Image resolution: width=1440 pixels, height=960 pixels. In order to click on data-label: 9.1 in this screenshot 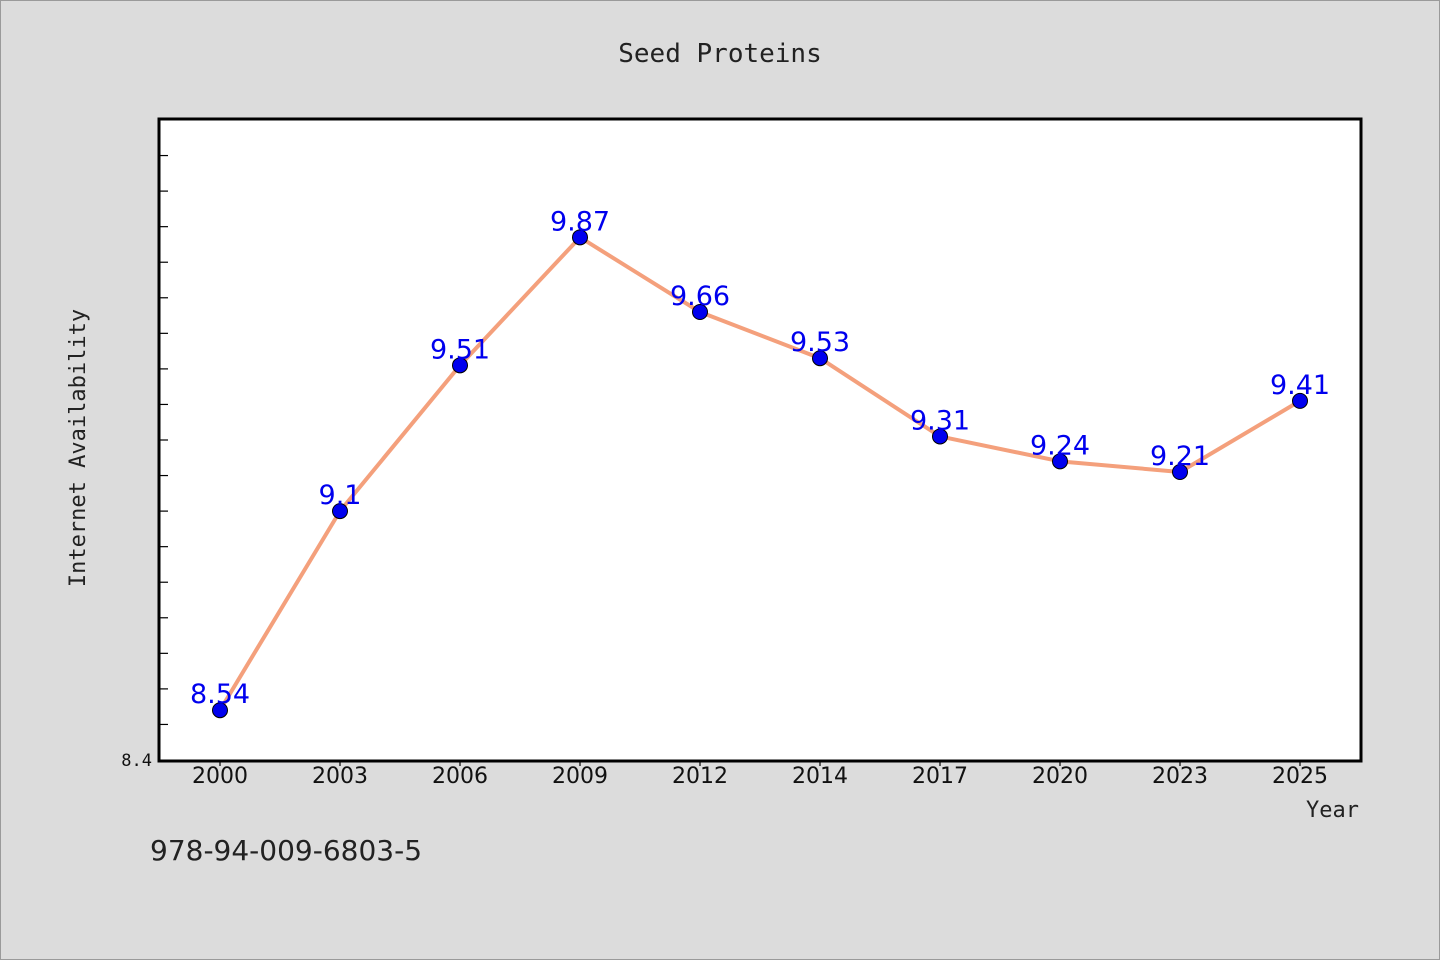, I will do `click(340, 495)`.